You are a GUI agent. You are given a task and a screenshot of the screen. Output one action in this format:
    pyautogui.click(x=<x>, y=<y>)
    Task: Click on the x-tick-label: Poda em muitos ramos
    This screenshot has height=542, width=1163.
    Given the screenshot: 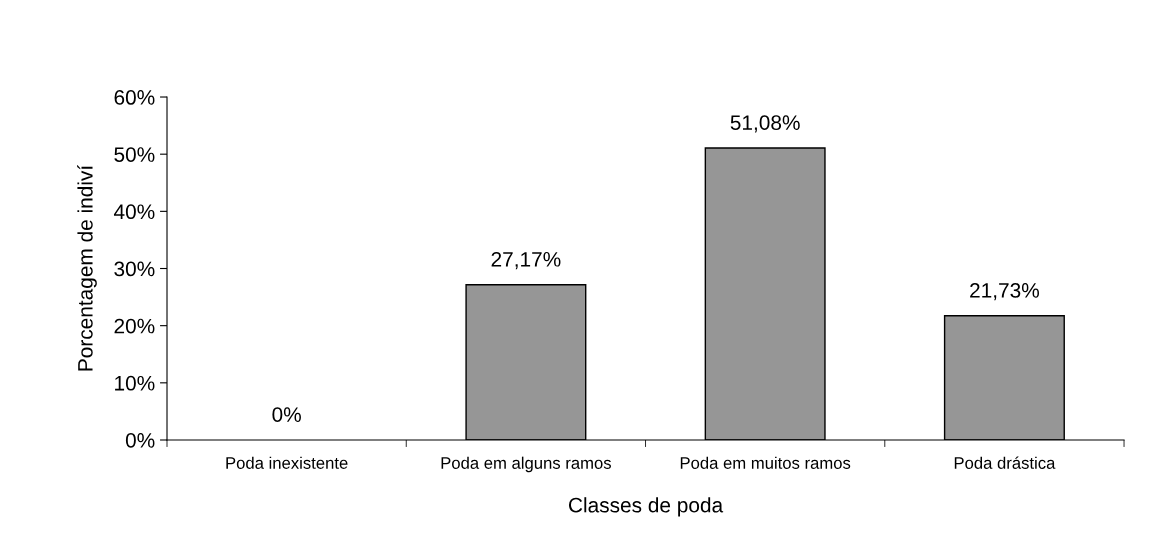 What is the action you would take?
    pyautogui.click(x=765, y=462)
    